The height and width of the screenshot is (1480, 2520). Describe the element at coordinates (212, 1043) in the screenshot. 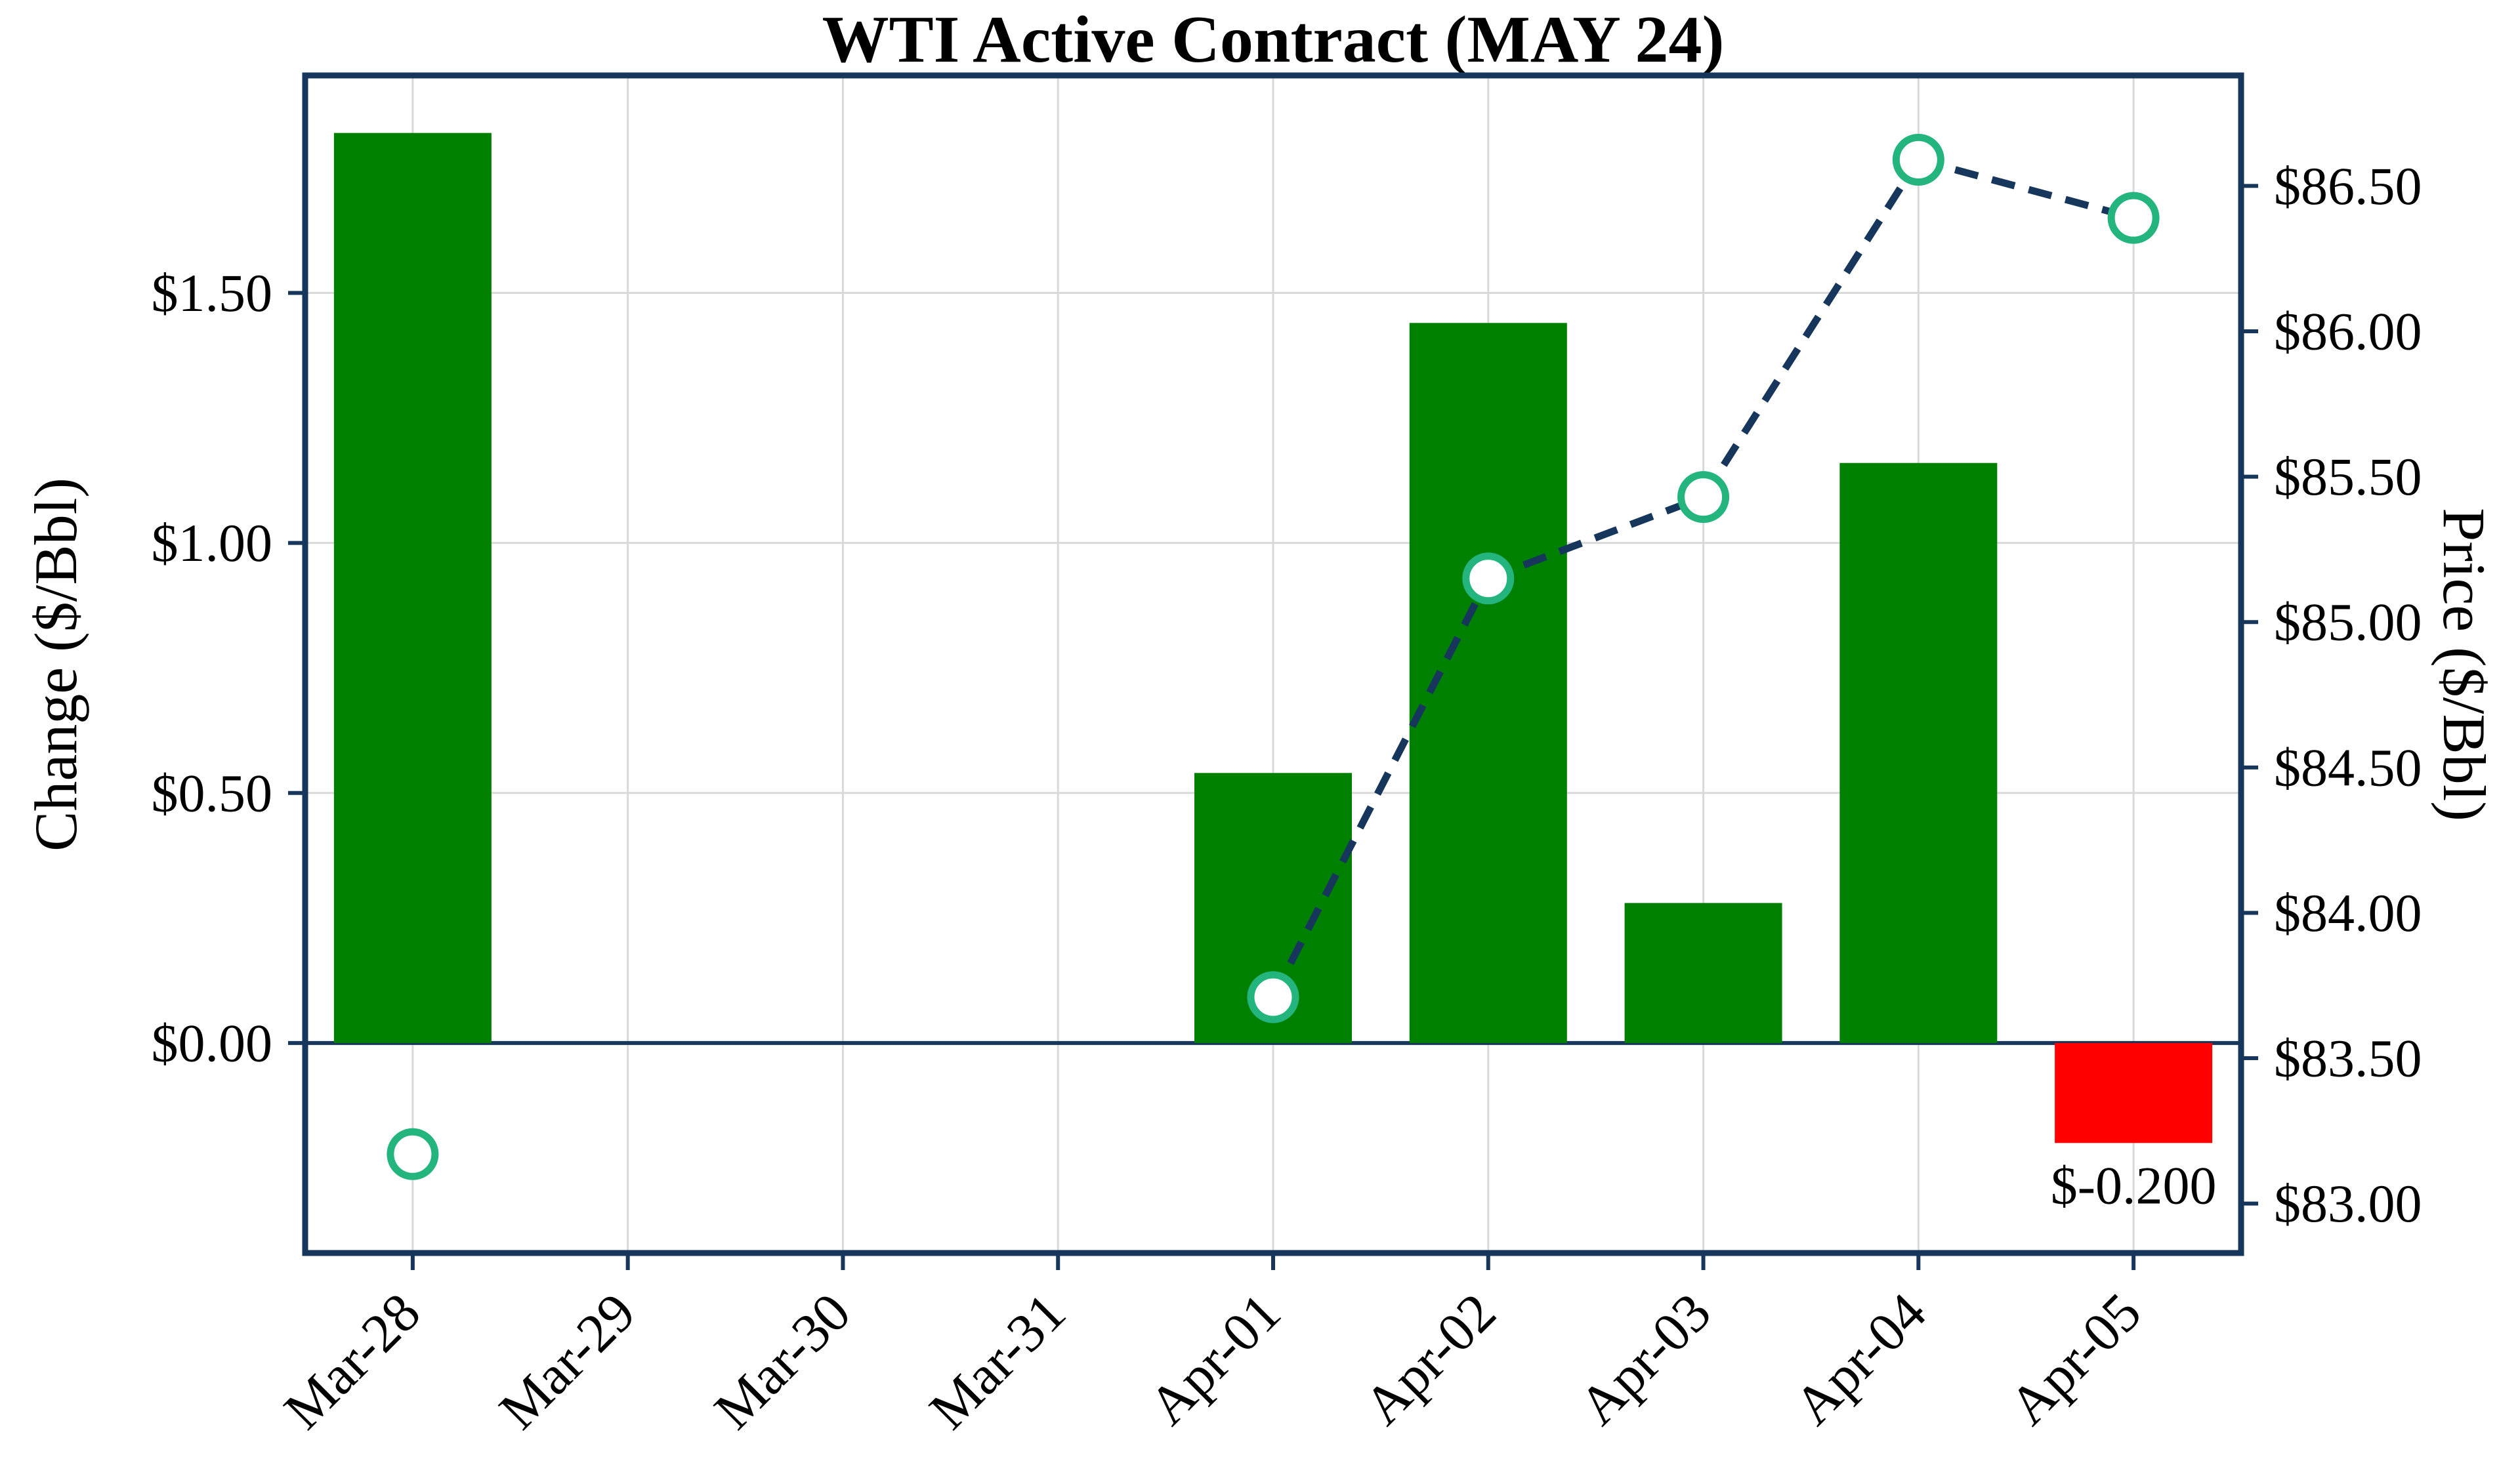

I see `left-tick-label: $0.00` at that location.